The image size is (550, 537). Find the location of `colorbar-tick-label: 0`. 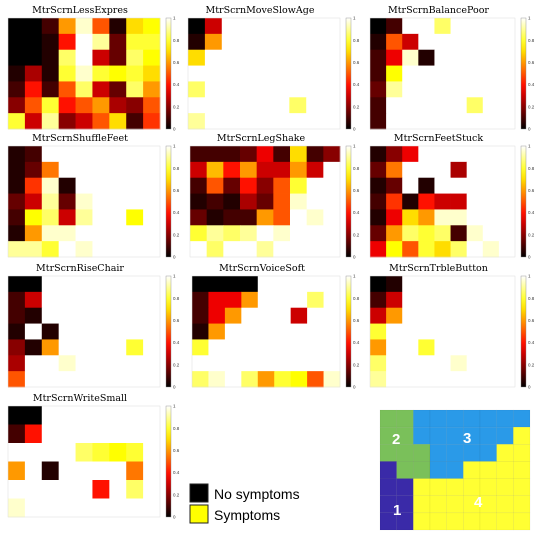

colorbar-tick-label: 0 is located at coordinates (174, 129).